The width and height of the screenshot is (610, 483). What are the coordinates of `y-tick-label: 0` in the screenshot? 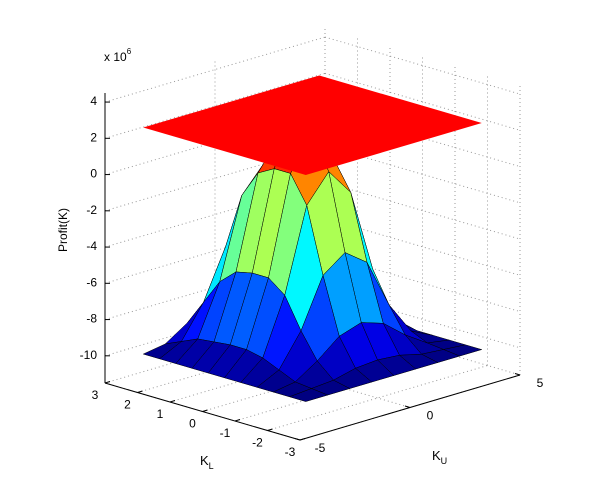 It's located at (192, 424).